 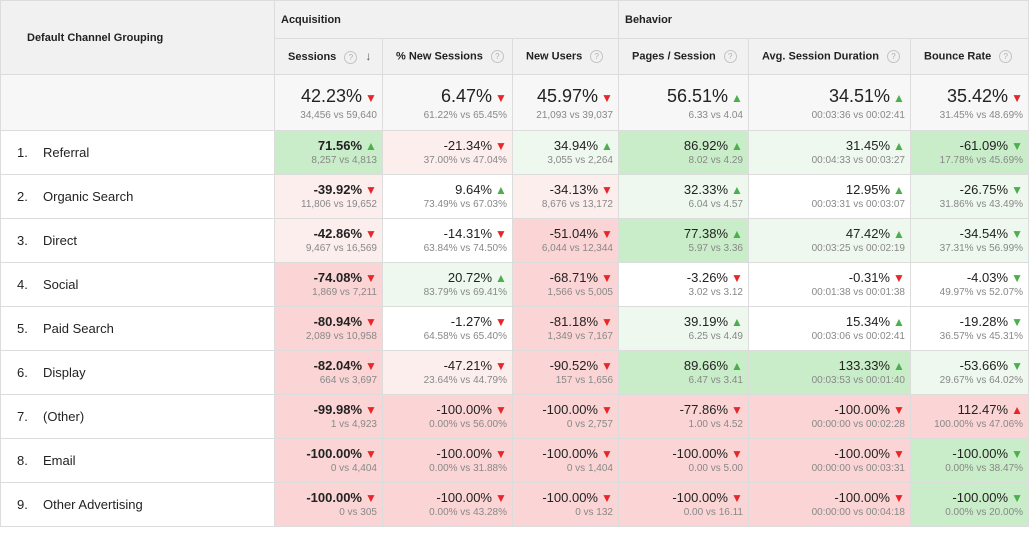 I want to click on metric-cell: -99.98% ▼ 1 vs 4,923, so click(x=328, y=416).